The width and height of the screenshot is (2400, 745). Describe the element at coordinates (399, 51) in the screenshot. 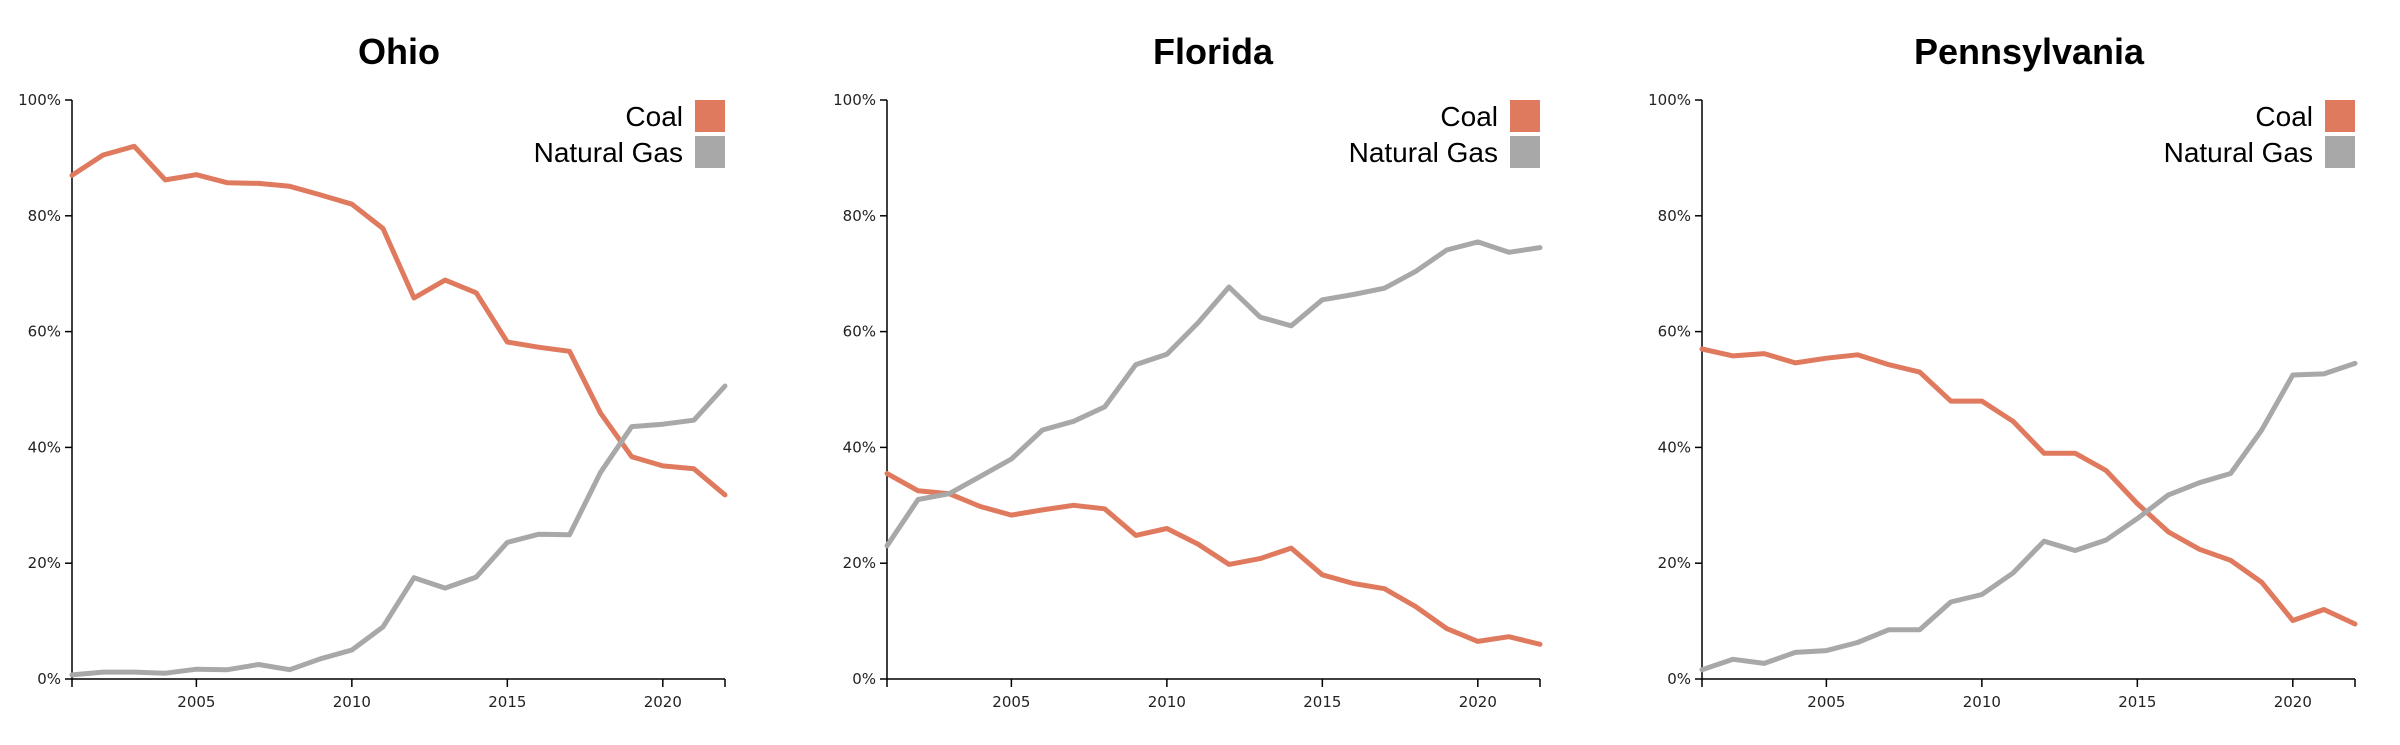

I see `chart-title: Ohio` at that location.